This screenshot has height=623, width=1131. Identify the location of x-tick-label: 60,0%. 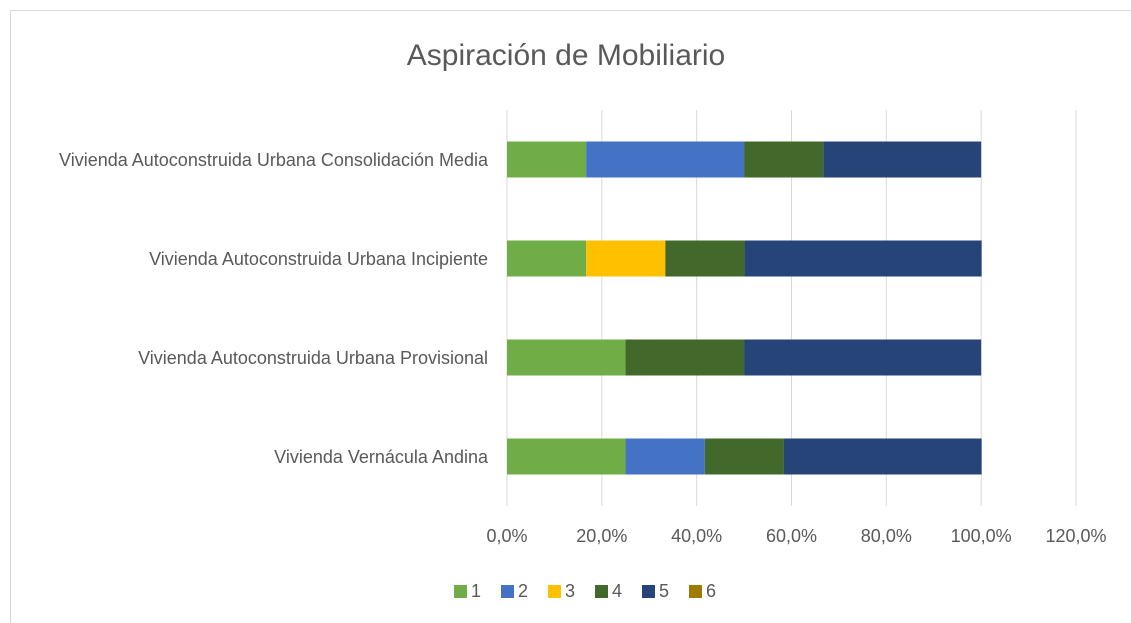
(791, 536).